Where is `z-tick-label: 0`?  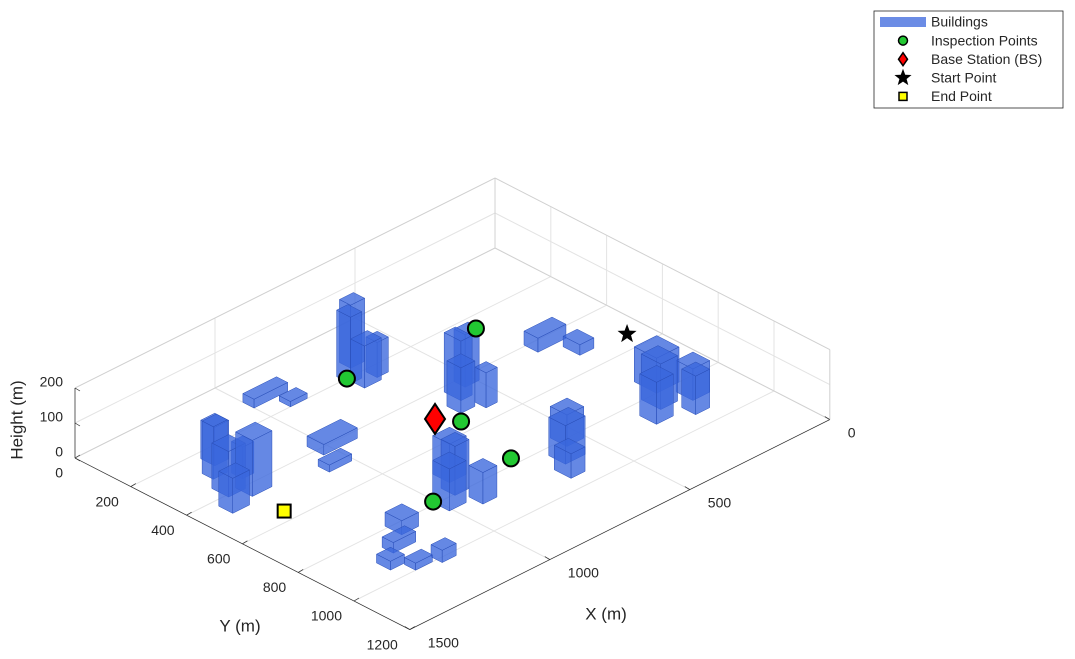 z-tick-label: 0 is located at coordinates (59, 452).